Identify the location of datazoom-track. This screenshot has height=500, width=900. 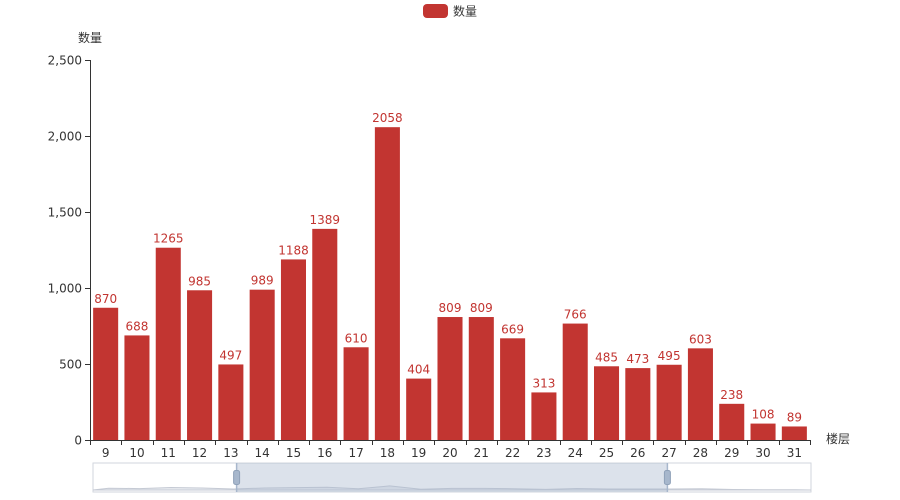
(452, 477).